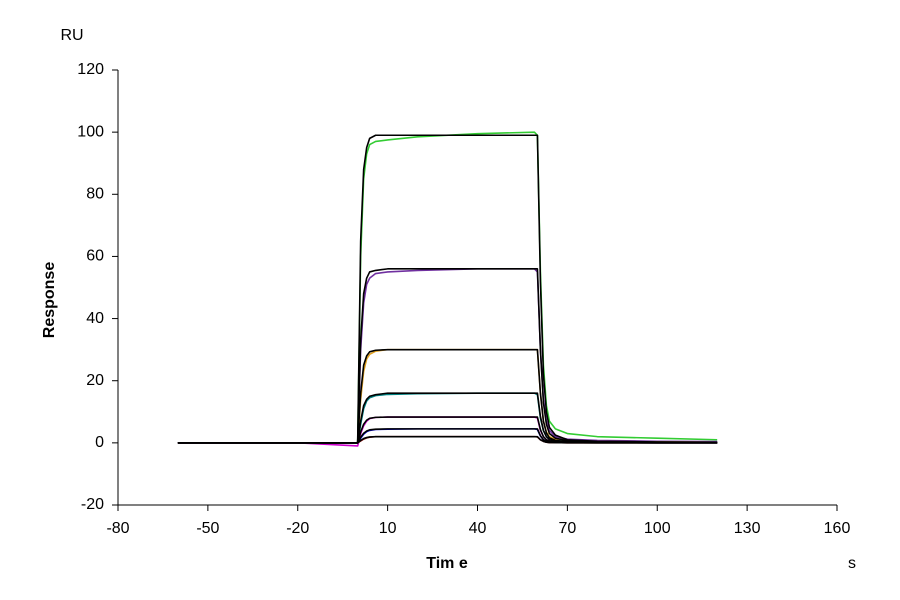  Describe the element at coordinates (117, 528) in the screenshot. I see `x-tick-label: -80` at that location.